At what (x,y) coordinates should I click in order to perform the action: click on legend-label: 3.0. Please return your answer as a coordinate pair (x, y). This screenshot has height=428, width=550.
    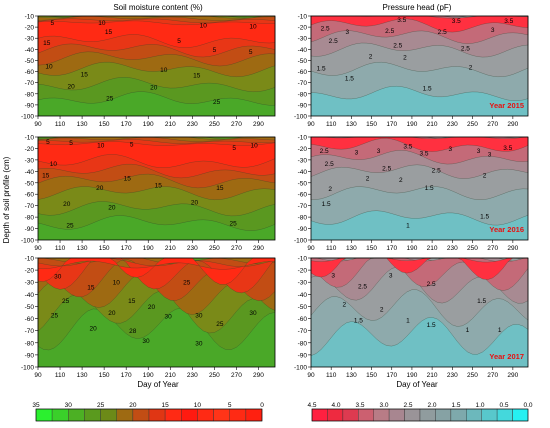
    Looking at the image, I should click on (383, 405).